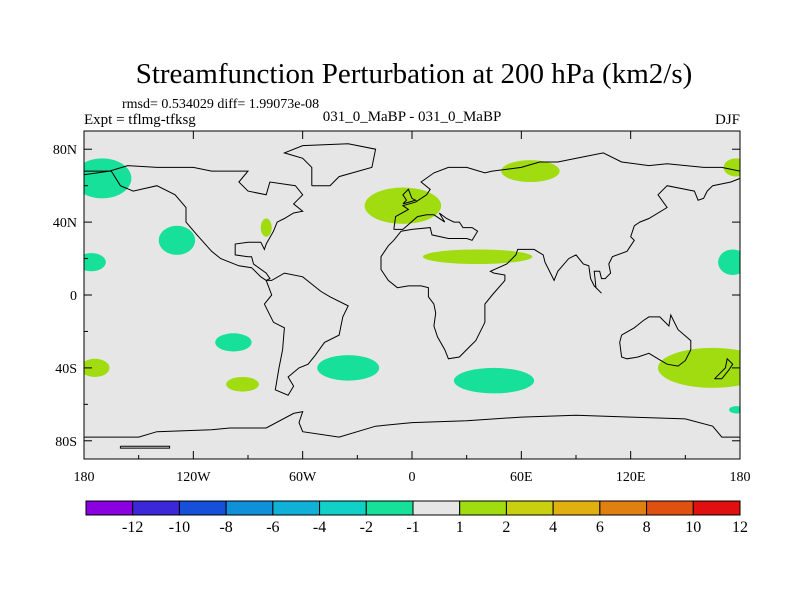 This screenshot has width=800, height=600. I want to click on y-tick-label: 0, so click(73, 296).